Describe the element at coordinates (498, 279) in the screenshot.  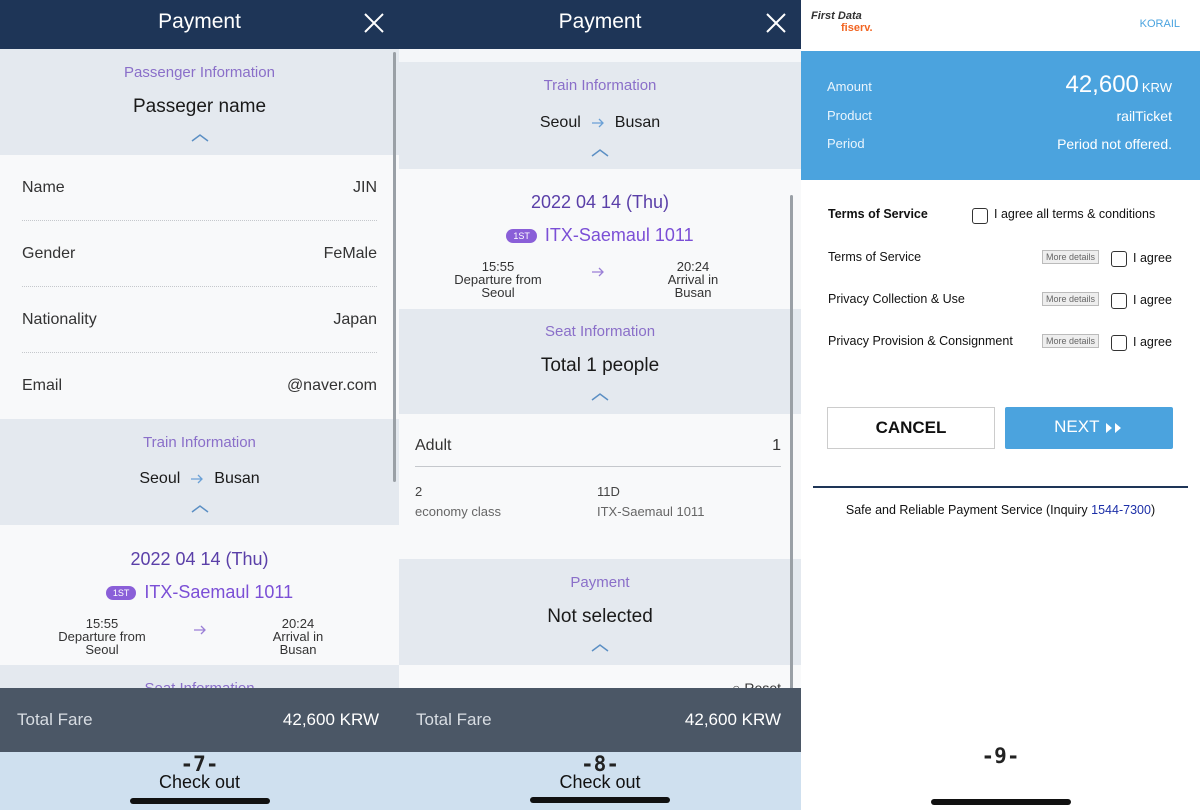
I see `departure-label: Departure from` at that location.